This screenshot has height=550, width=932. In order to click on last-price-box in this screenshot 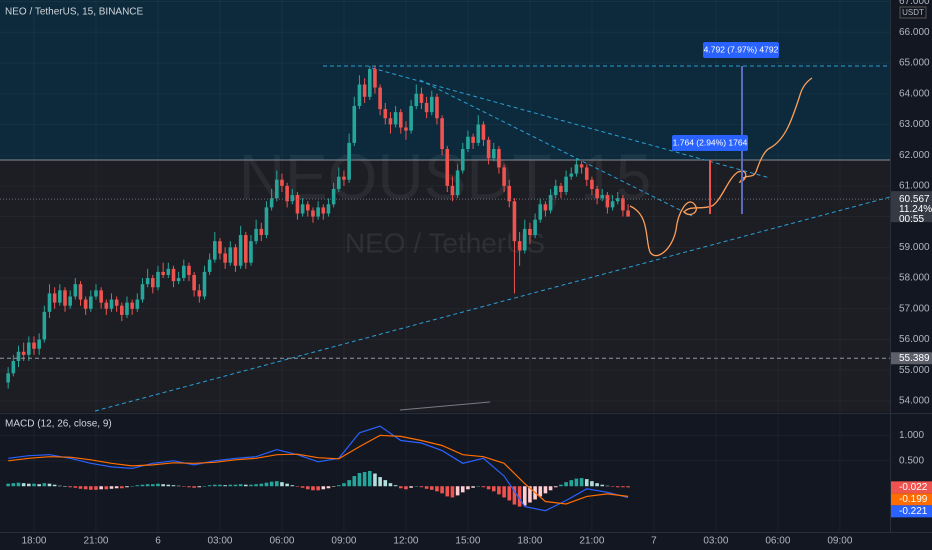, I will do `click(911, 207)`.